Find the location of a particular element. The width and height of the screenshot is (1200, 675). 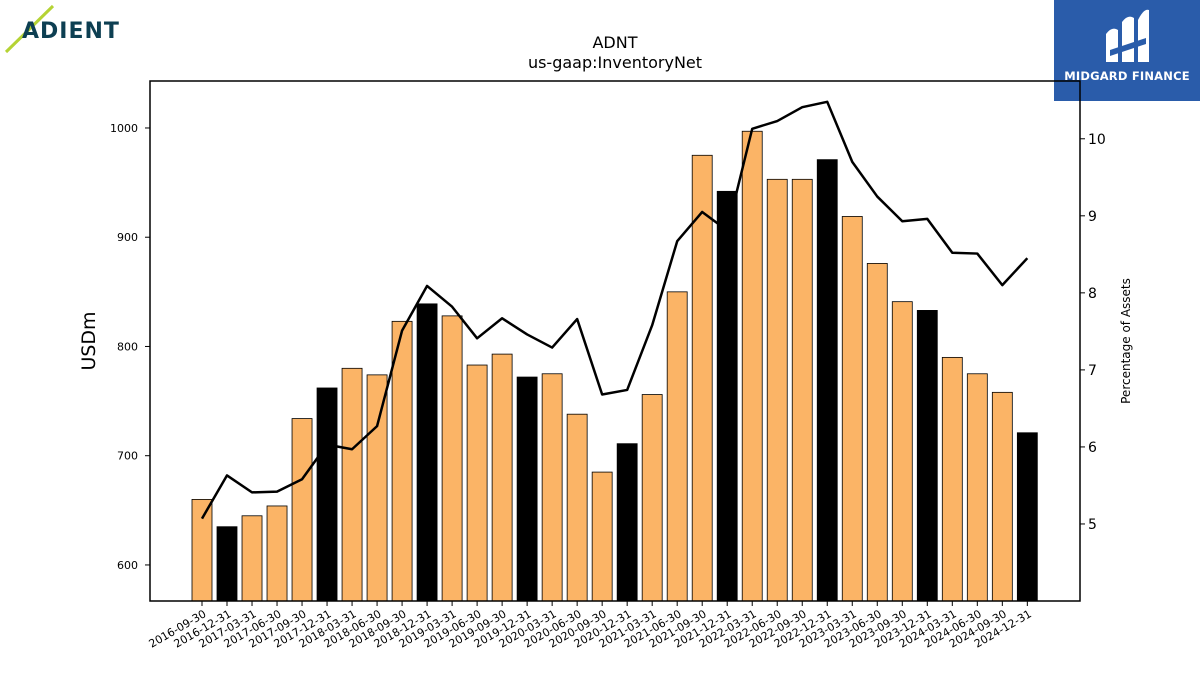

midgard-logo-text: MIDGARD FINANCE is located at coordinates (1127, 76).